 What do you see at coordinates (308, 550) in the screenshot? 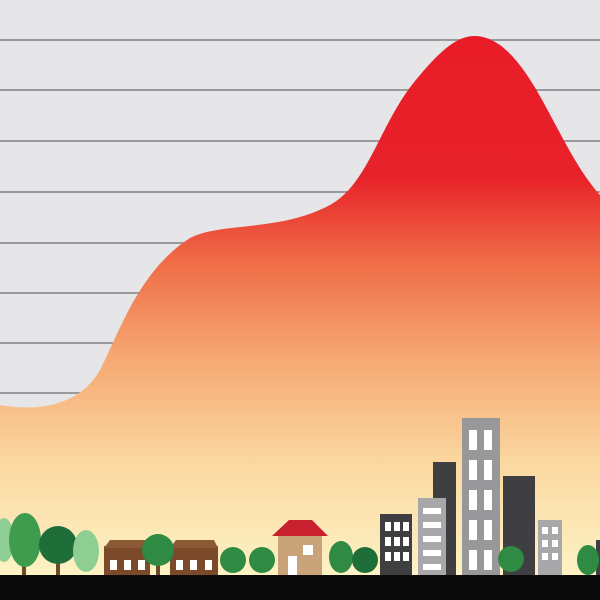
I see `window` at bounding box center [308, 550].